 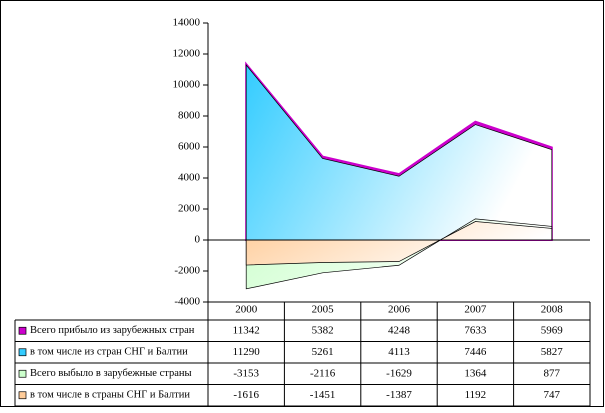 What do you see at coordinates (323, 373) in the screenshot?
I see `table-cell: -2116` at bounding box center [323, 373].